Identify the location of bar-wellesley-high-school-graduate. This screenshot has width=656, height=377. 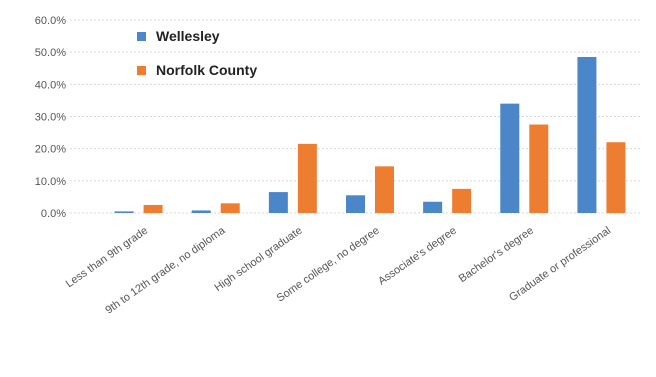
(278, 202).